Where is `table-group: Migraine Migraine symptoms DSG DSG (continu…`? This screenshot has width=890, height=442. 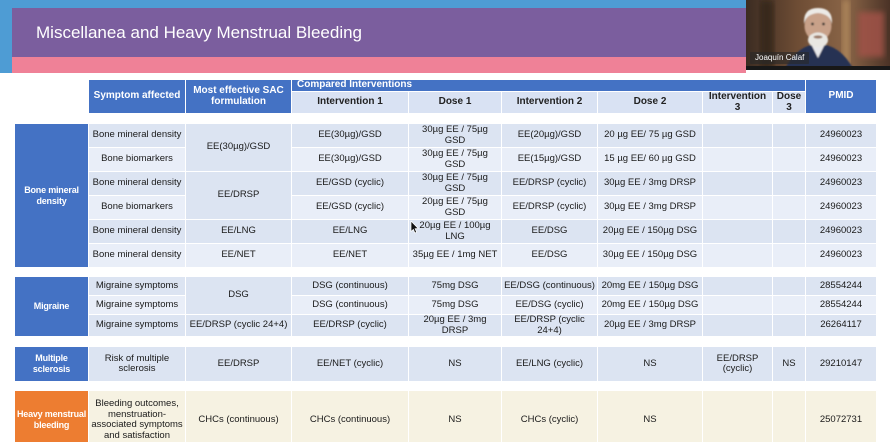 table-group: Migraine Migraine symptoms DSG DSG (continu… is located at coordinates (445, 306).